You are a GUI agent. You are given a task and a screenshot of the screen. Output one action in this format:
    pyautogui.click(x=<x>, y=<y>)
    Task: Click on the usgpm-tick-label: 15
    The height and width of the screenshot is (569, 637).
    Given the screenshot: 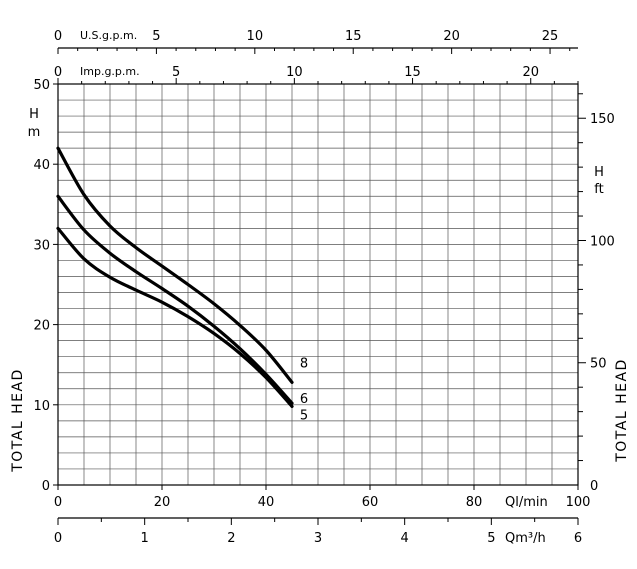 What is the action you would take?
    pyautogui.click(x=353, y=36)
    